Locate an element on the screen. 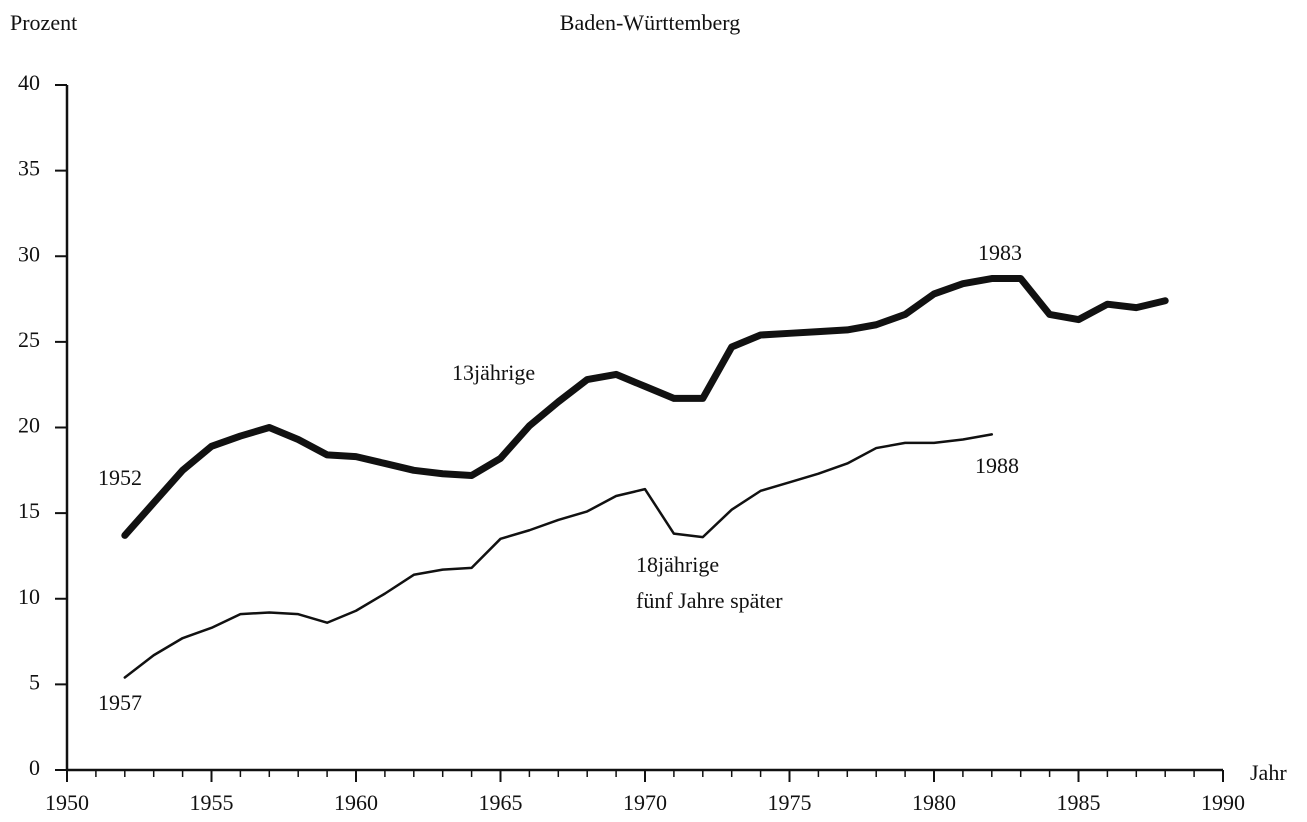 This screenshot has height=822, width=1307. y-axis-label: Prozent is located at coordinates (43, 22).